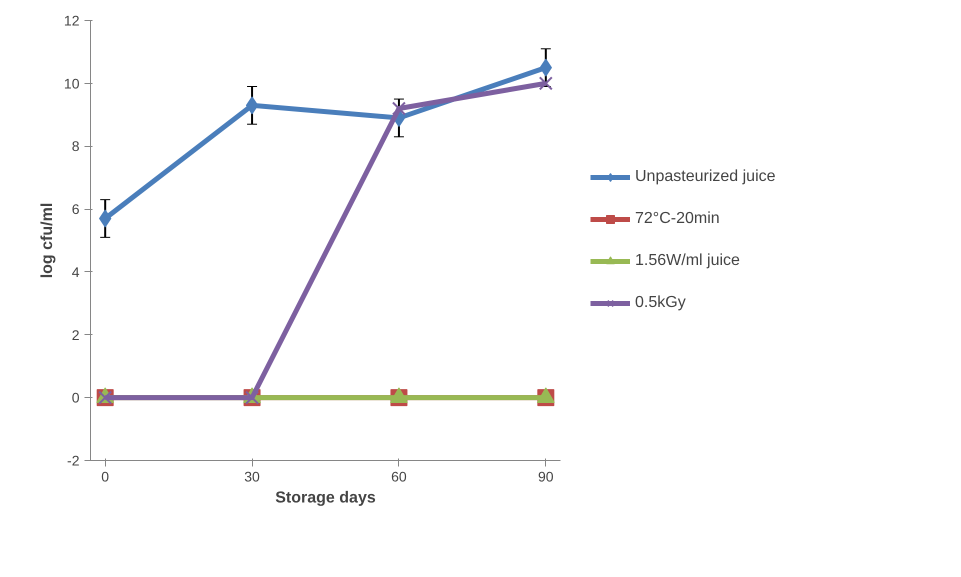  I want to click on y-tick-label: 4, so click(76, 272).